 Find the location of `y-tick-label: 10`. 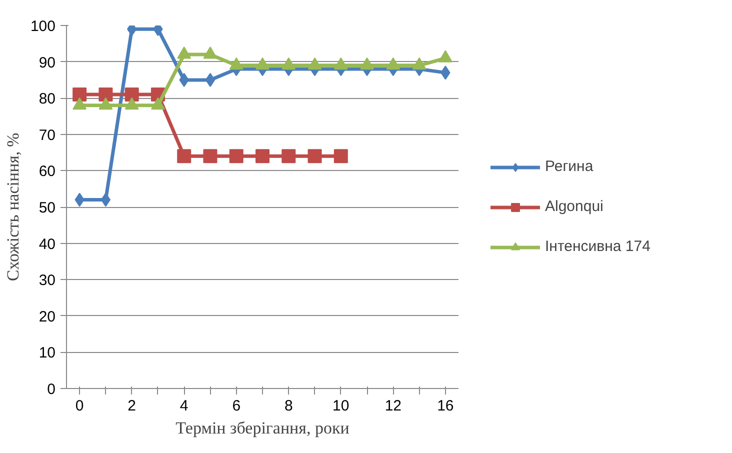

y-tick-label: 10 is located at coordinates (47, 353).